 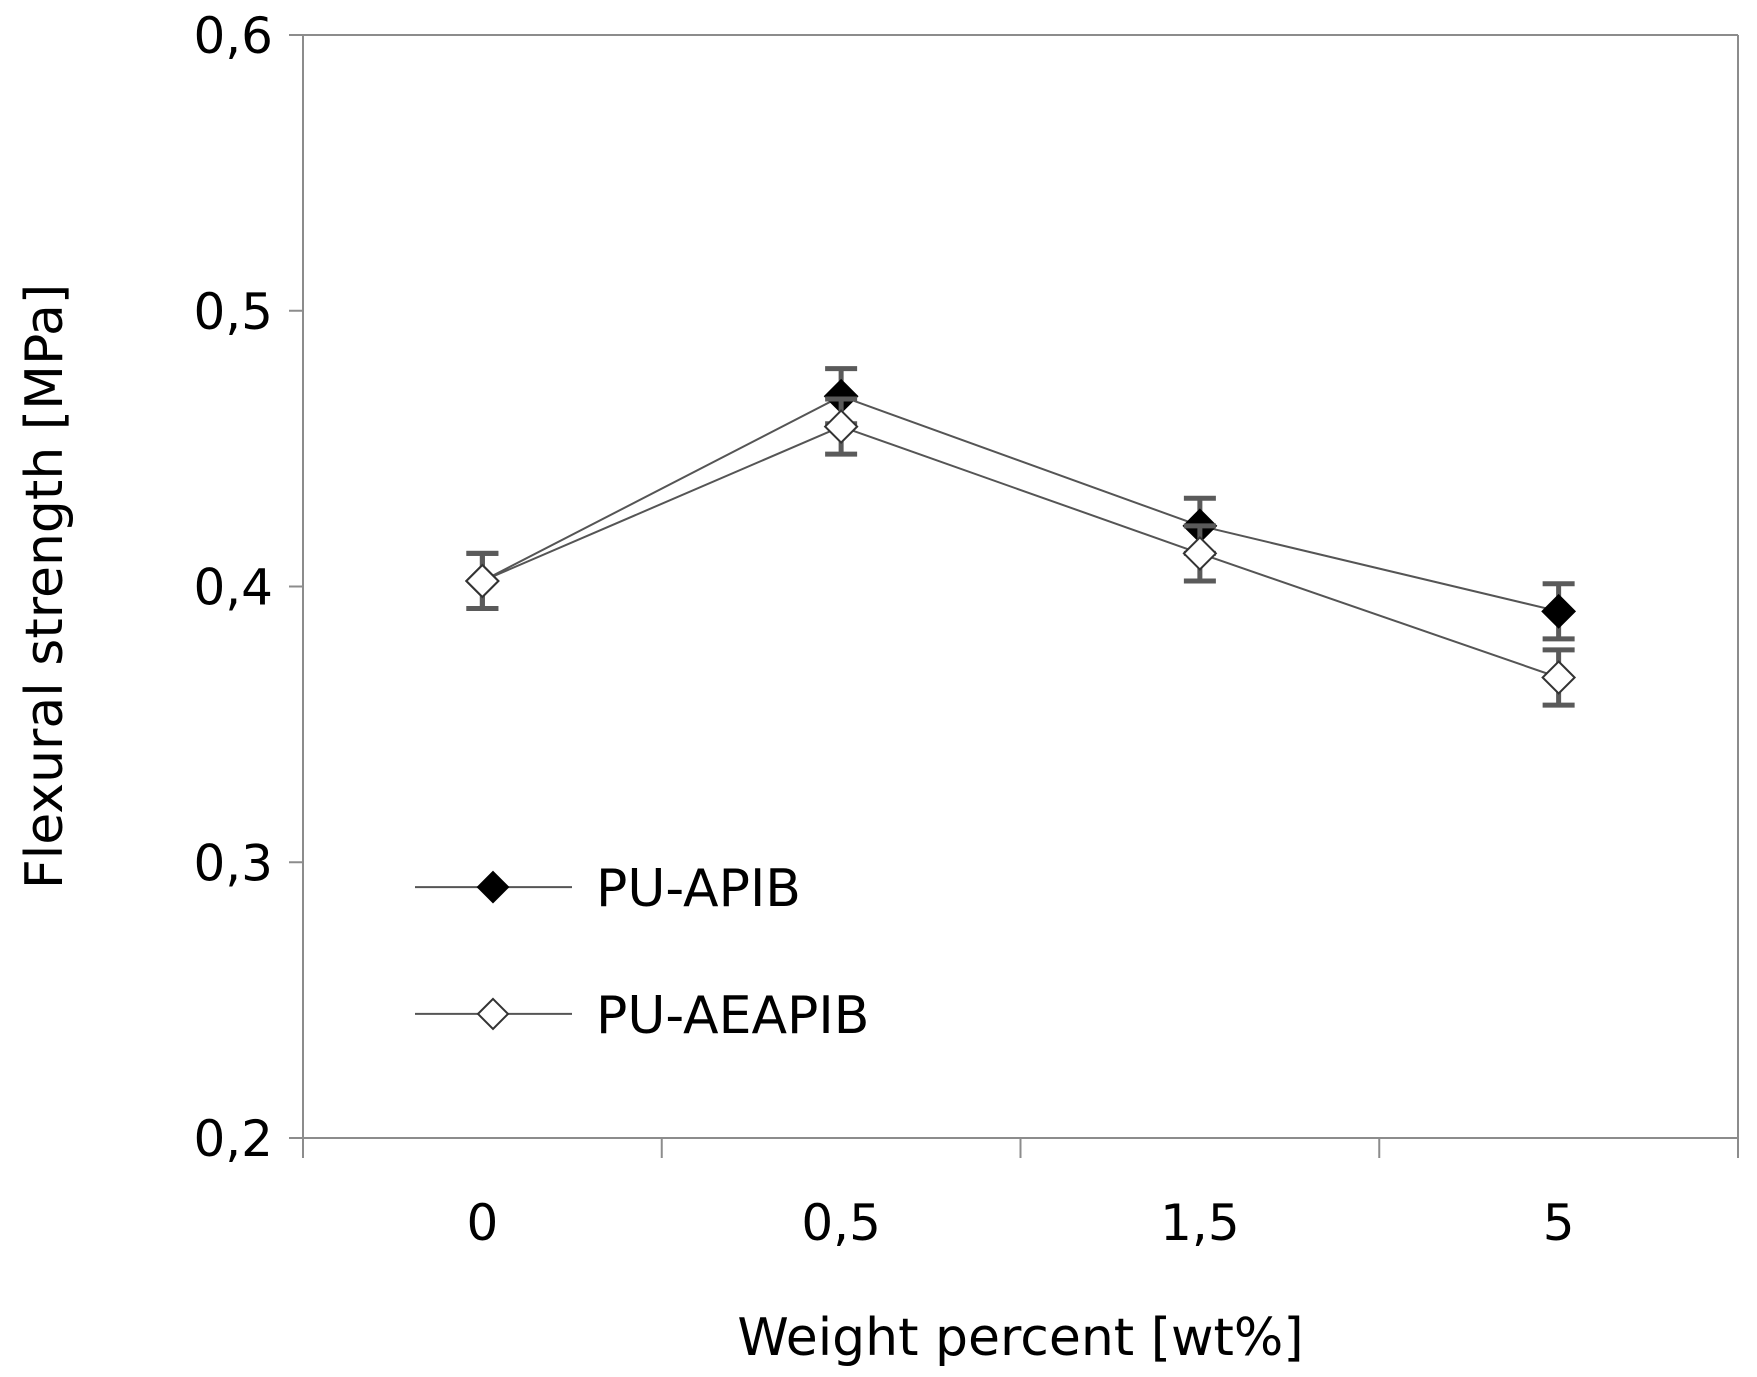 I want to click on legend-label: PU-AEAPIB, so click(x=732, y=1016).